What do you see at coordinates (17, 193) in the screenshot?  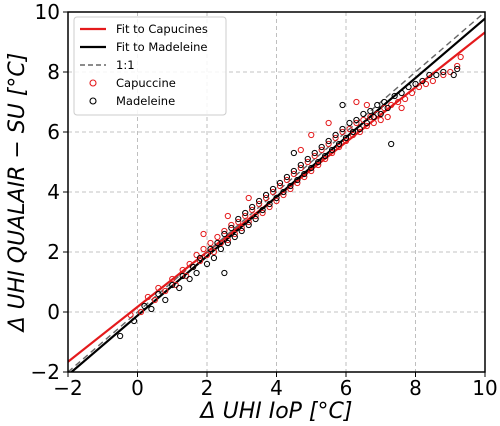 I see `y-axis-label: Δ UHI QUALAIR − SU [°C]` at bounding box center [17, 193].